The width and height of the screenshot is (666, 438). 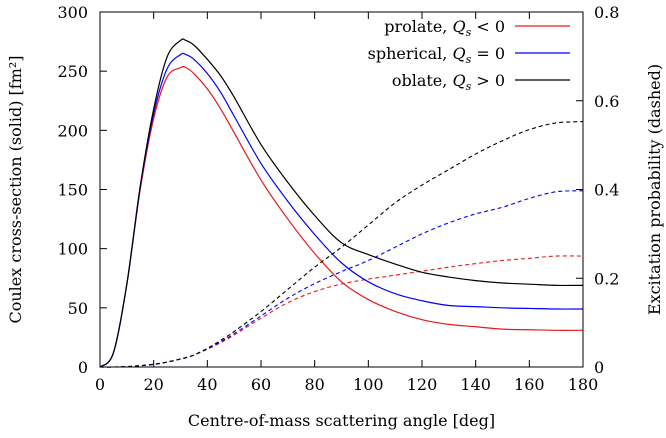 I want to click on y-left-tick-label: 300, so click(x=72, y=12).